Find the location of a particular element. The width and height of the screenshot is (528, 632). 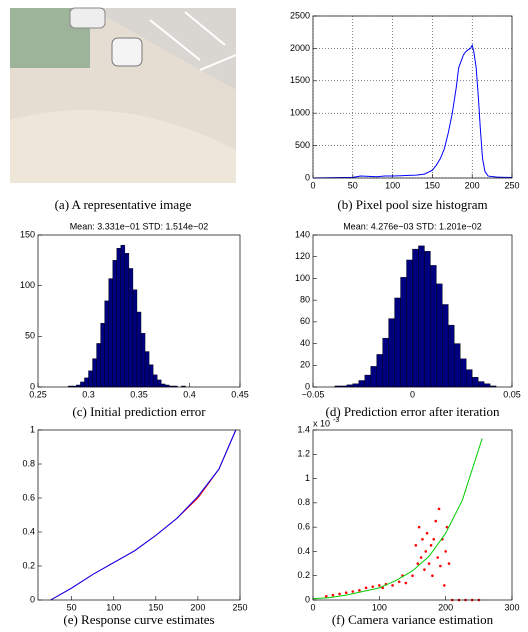

x-tick-label: 100 is located at coordinates (392, 185).